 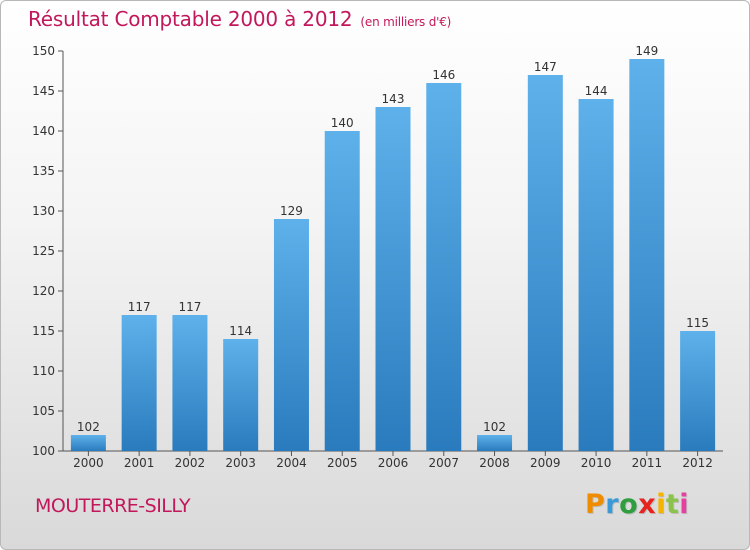 What do you see at coordinates (595, 504) in the screenshot?
I see `logo-letter: P` at bounding box center [595, 504].